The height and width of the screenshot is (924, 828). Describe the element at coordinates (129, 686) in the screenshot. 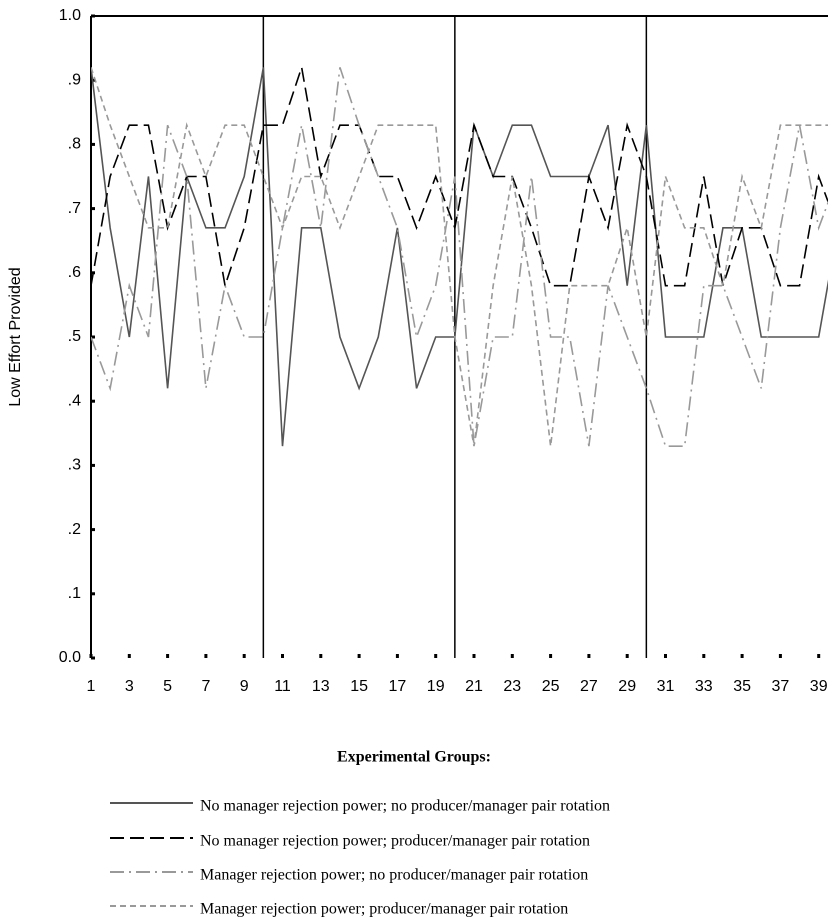

I see `x-tick-label: 3` at that location.